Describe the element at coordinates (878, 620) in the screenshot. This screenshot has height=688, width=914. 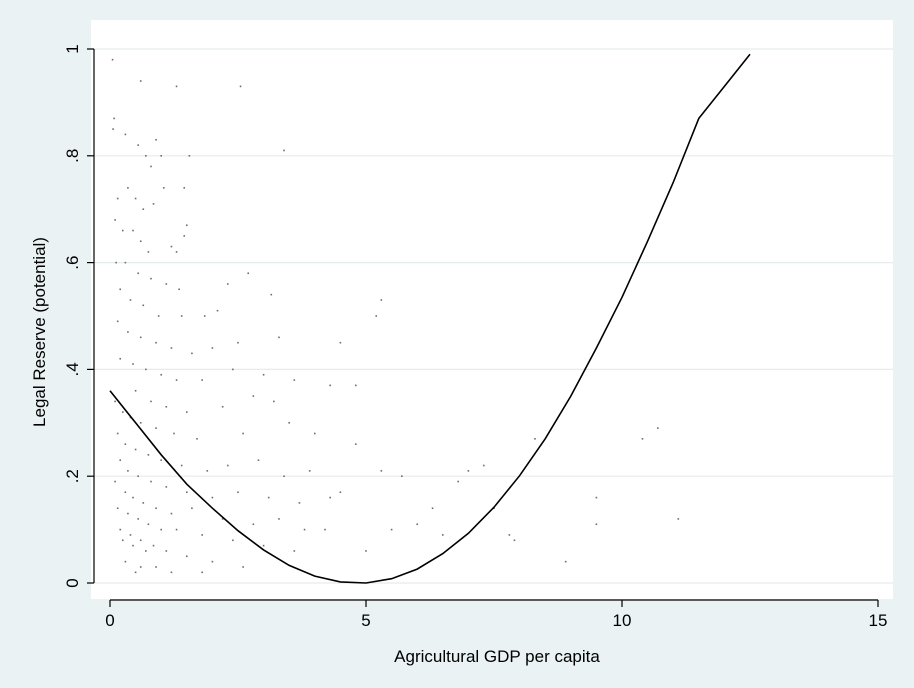
I see `x-tick-label-3: 15` at that location.